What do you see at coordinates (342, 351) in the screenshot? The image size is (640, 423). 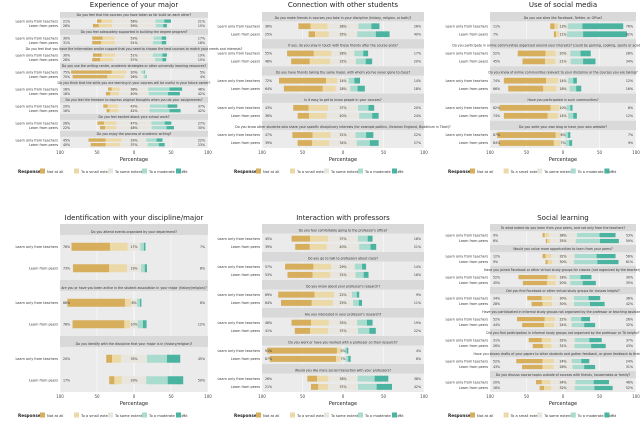 I see `data-label-mid: 5%` at bounding box center [342, 351].